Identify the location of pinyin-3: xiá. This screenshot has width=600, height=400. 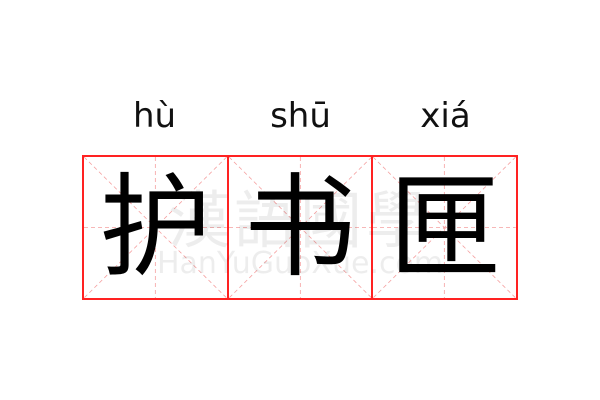
(445, 116).